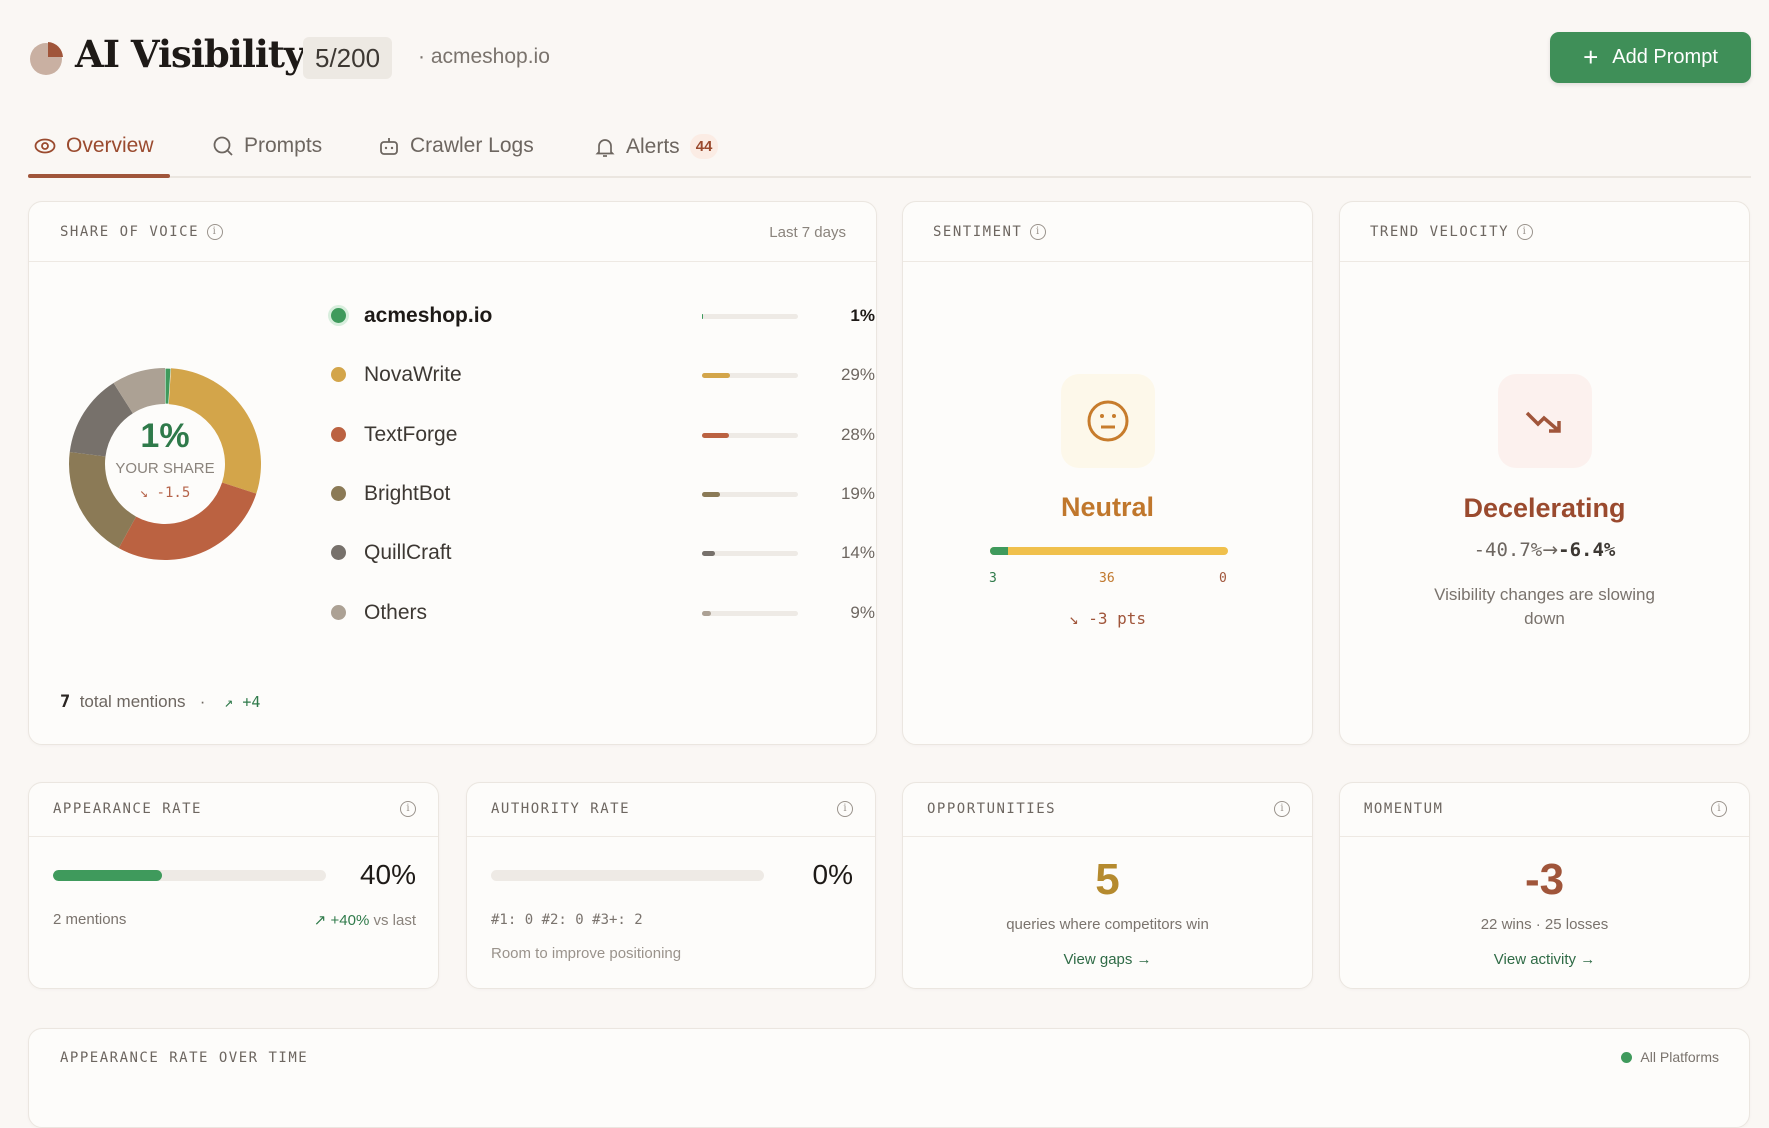 The height and width of the screenshot is (1128, 1769). I want to click on sentiment-card: SENTIMENT i Neutral 3 36 0 ↘ -3 pts, so click(1107, 473).